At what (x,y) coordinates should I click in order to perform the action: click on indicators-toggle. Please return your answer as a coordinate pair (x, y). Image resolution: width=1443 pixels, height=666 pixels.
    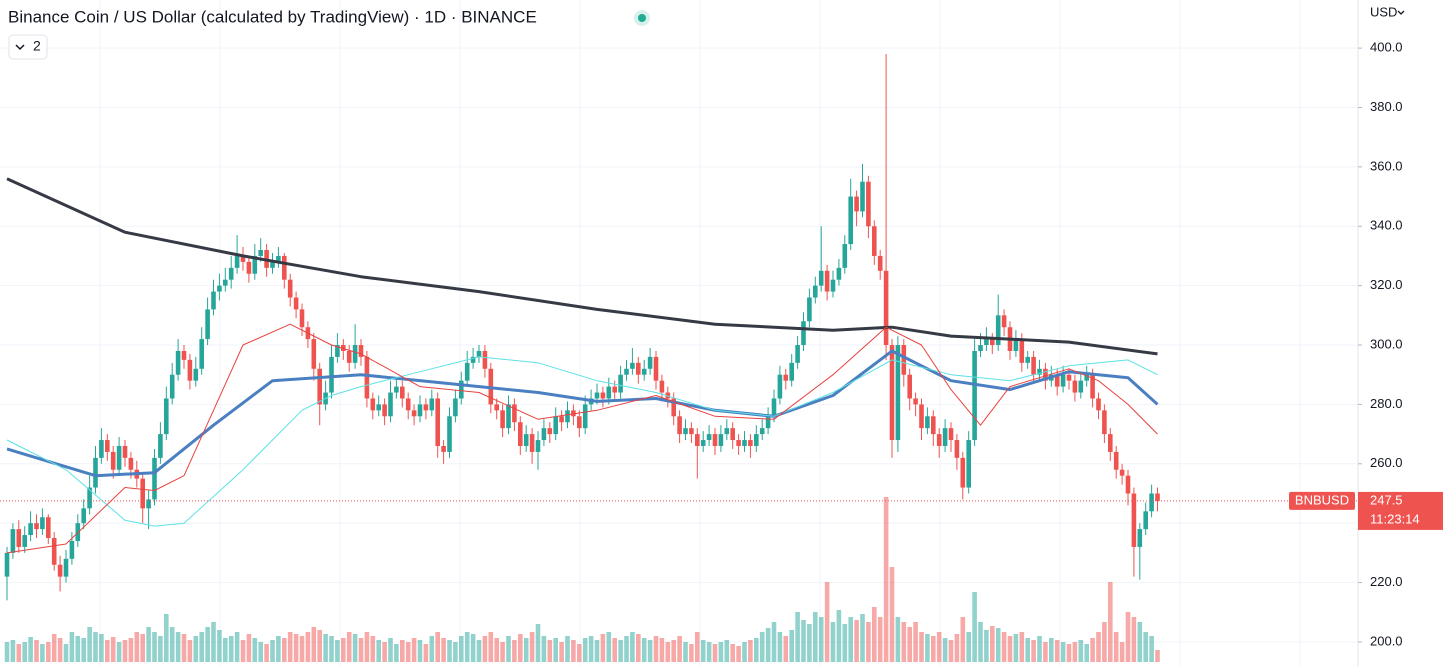
    Looking at the image, I should click on (28, 47).